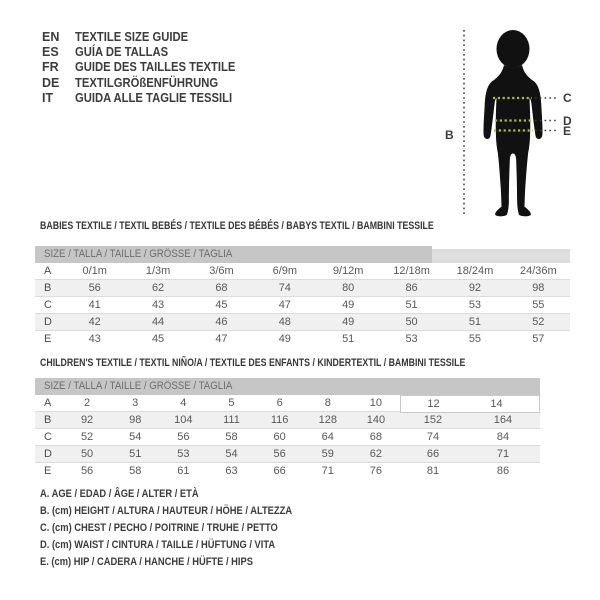 The height and width of the screenshot is (600, 600). Describe the element at coordinates (567, 98) in the screenshot. I see `measure-label-chest: C` at that location.